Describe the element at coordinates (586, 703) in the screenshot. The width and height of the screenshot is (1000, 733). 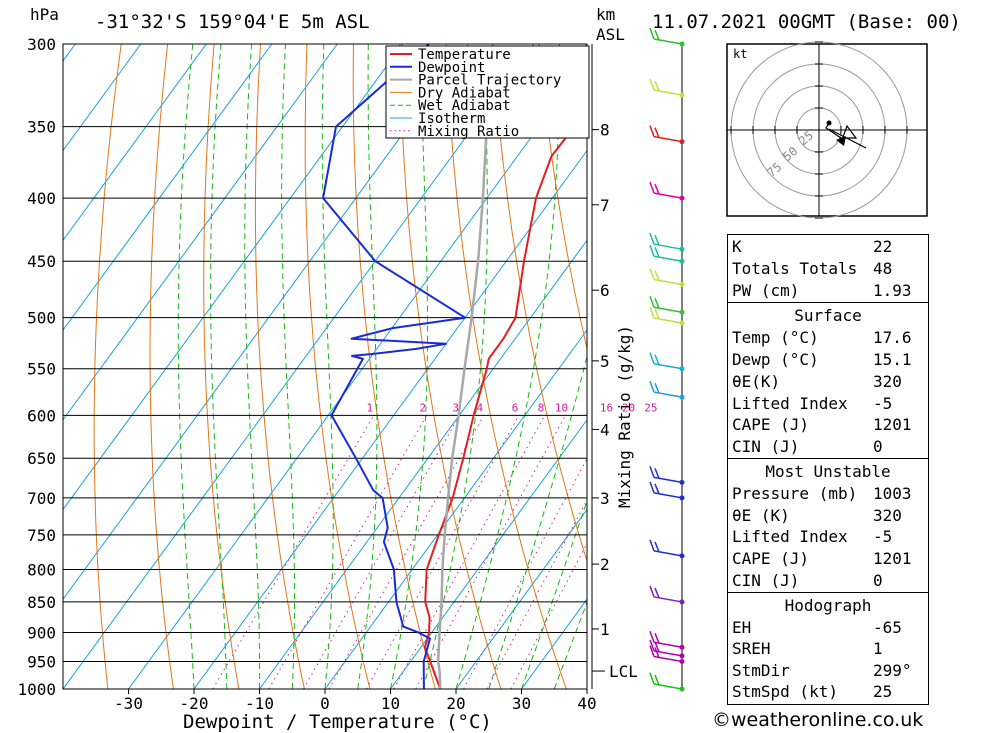
I see `temperature-tick-label: 40` at that location.